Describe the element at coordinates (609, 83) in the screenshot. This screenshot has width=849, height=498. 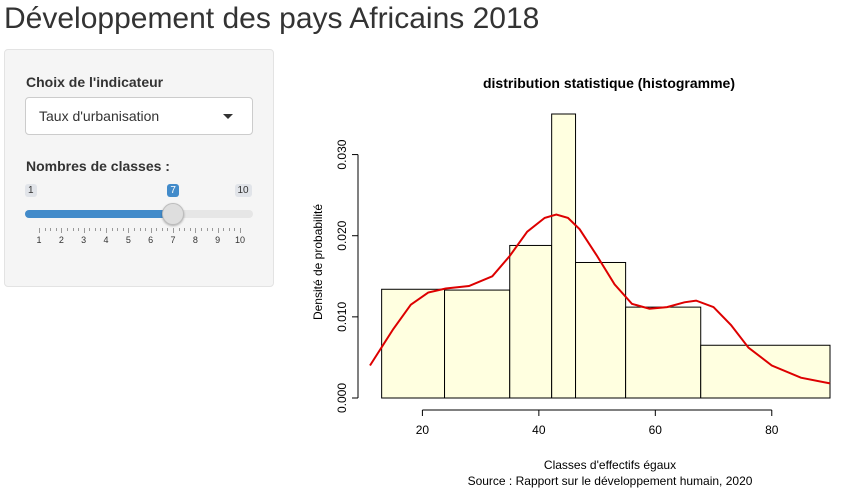
I see `chart-title: distribution statistique (histogramme)` at that location.